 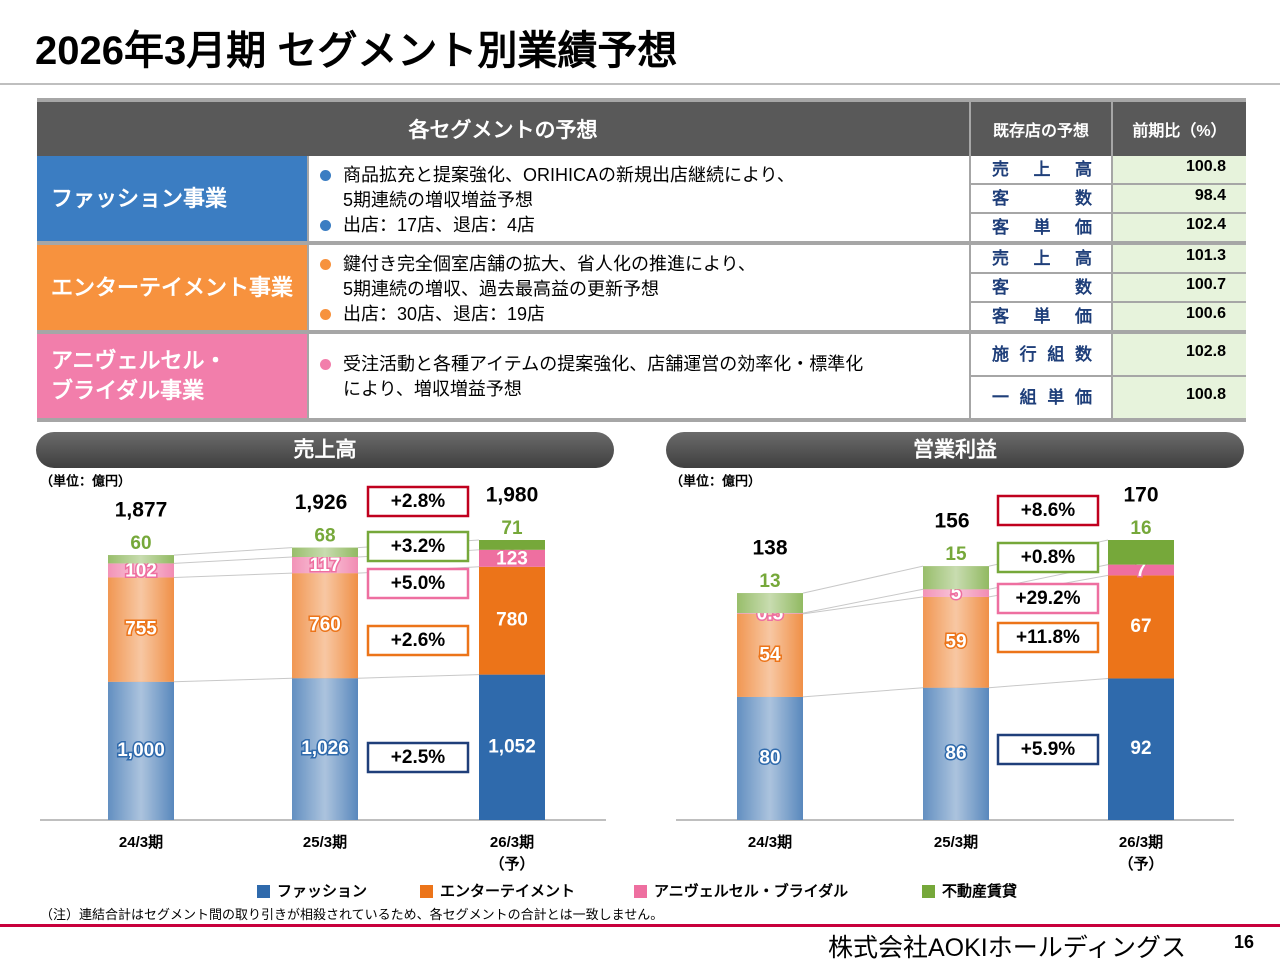 I want to click on segment-label: 1,052, so click(x=512, y=746).